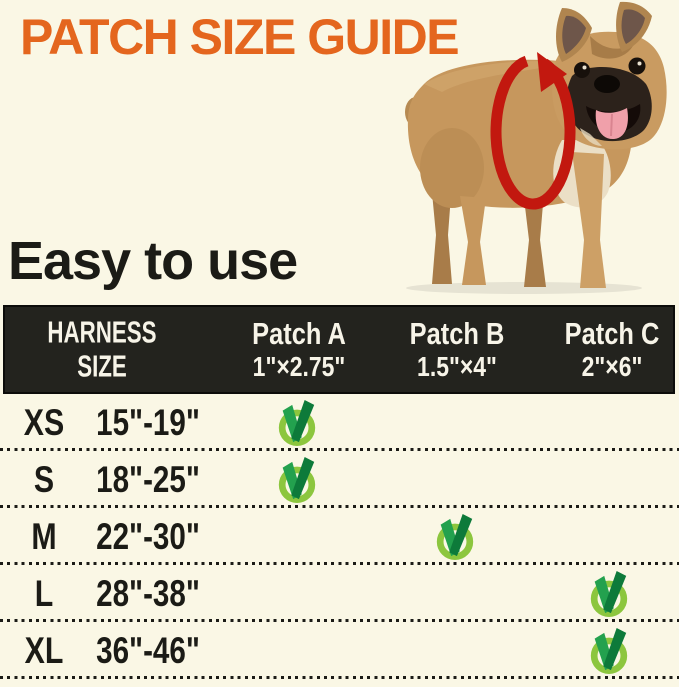  Describe the element at coordinates (44, 422) in the screenshot. I see `size-label: XS` at that location.